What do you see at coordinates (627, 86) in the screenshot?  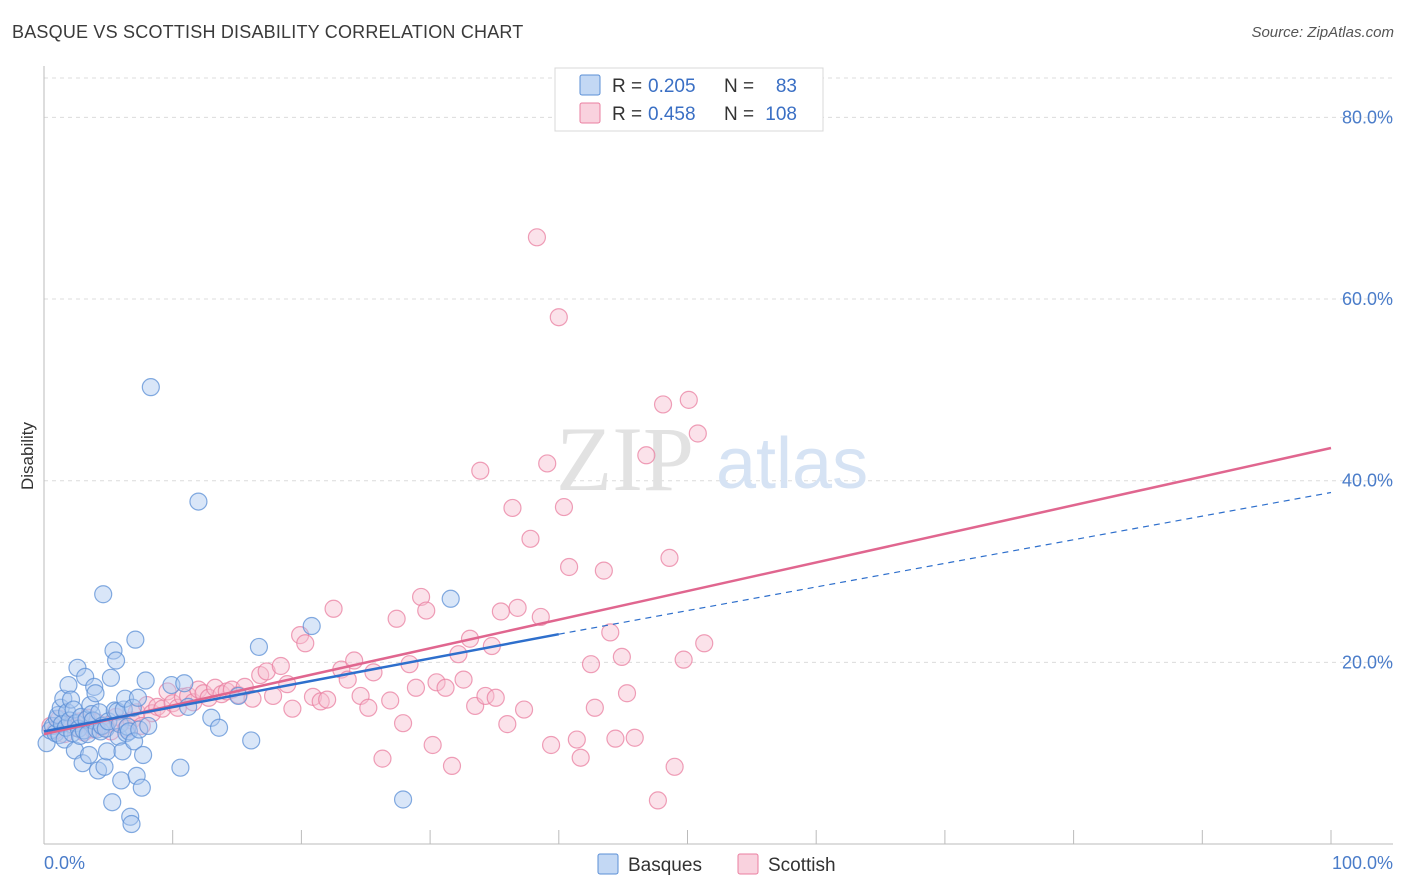 I see `legend-r-label-basques: R =` at bounding box center [627, 86].